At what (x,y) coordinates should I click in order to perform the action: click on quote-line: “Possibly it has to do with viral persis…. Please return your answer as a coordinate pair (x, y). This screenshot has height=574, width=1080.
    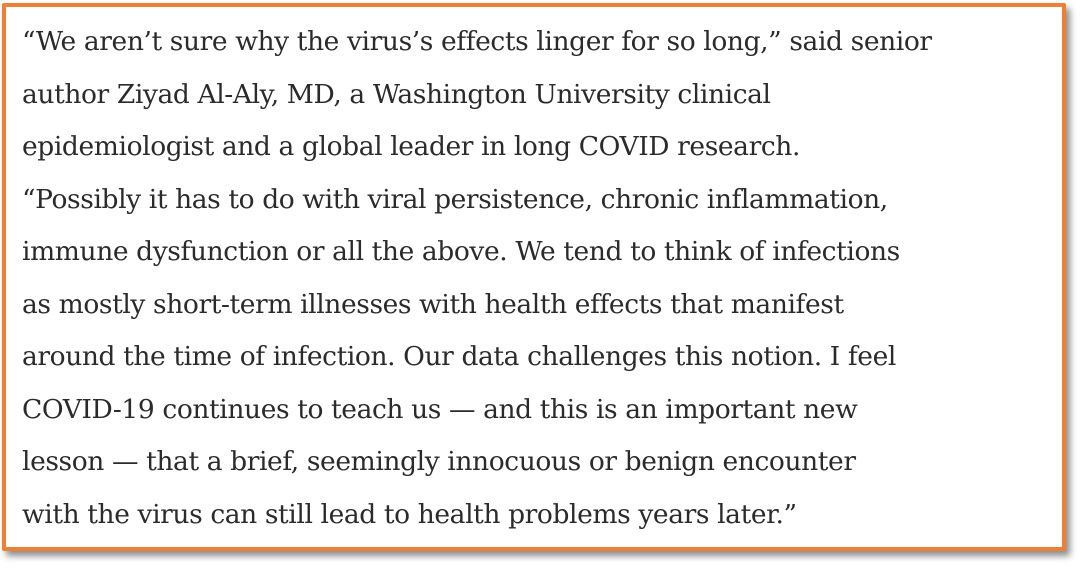
    Looking at the image, I should click on (455, 199).